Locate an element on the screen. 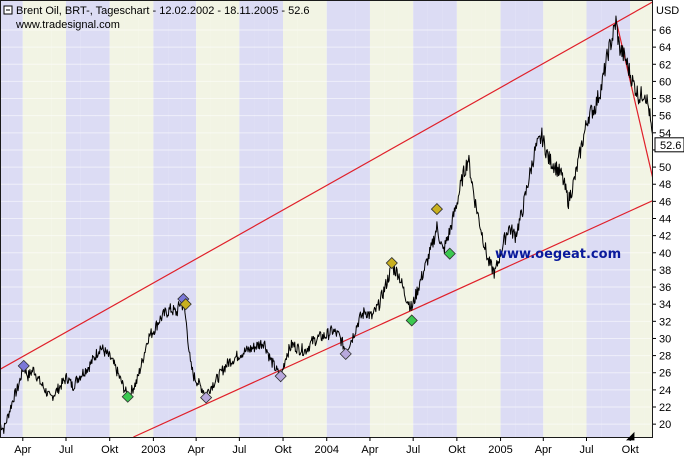 Image resolution: width=684 pixels, height=464 pixels. last-value-box is located at coordinates (669, 145).